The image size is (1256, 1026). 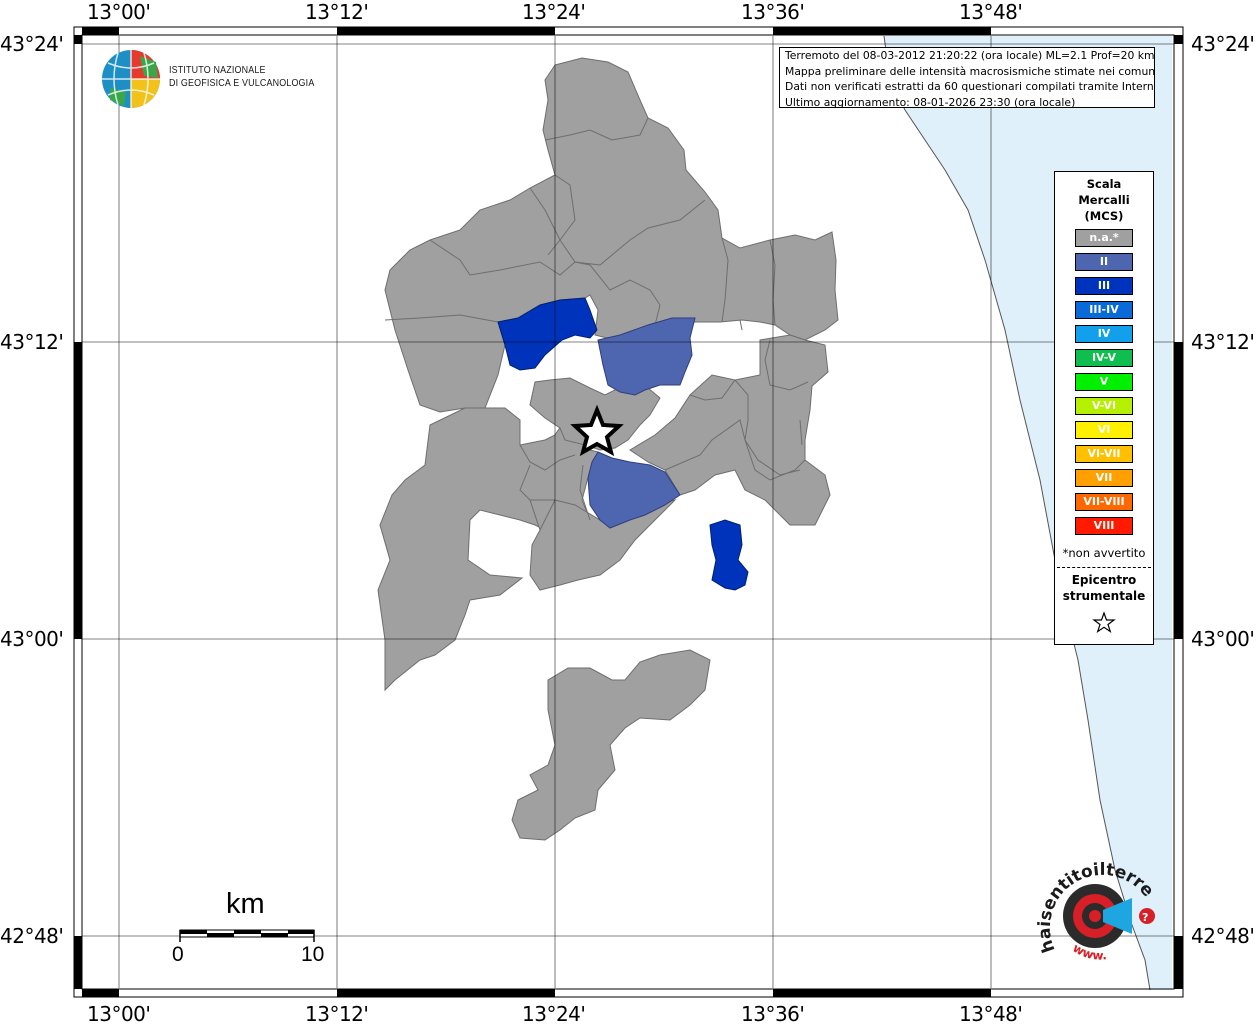 I want to click on lat-label-left-4: 42°48', so click(x=32, y=936).